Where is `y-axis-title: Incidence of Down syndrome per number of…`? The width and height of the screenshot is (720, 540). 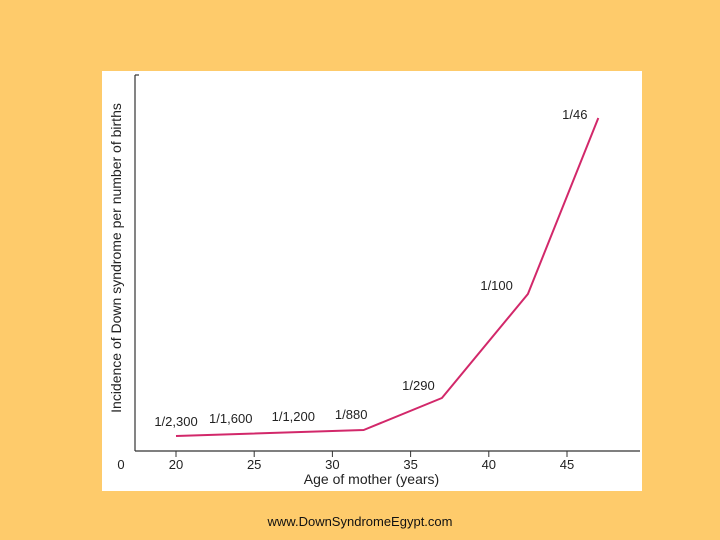 y-axis-title: Incidence of Down syndrome per number of… is located at coordinates (116, 258).